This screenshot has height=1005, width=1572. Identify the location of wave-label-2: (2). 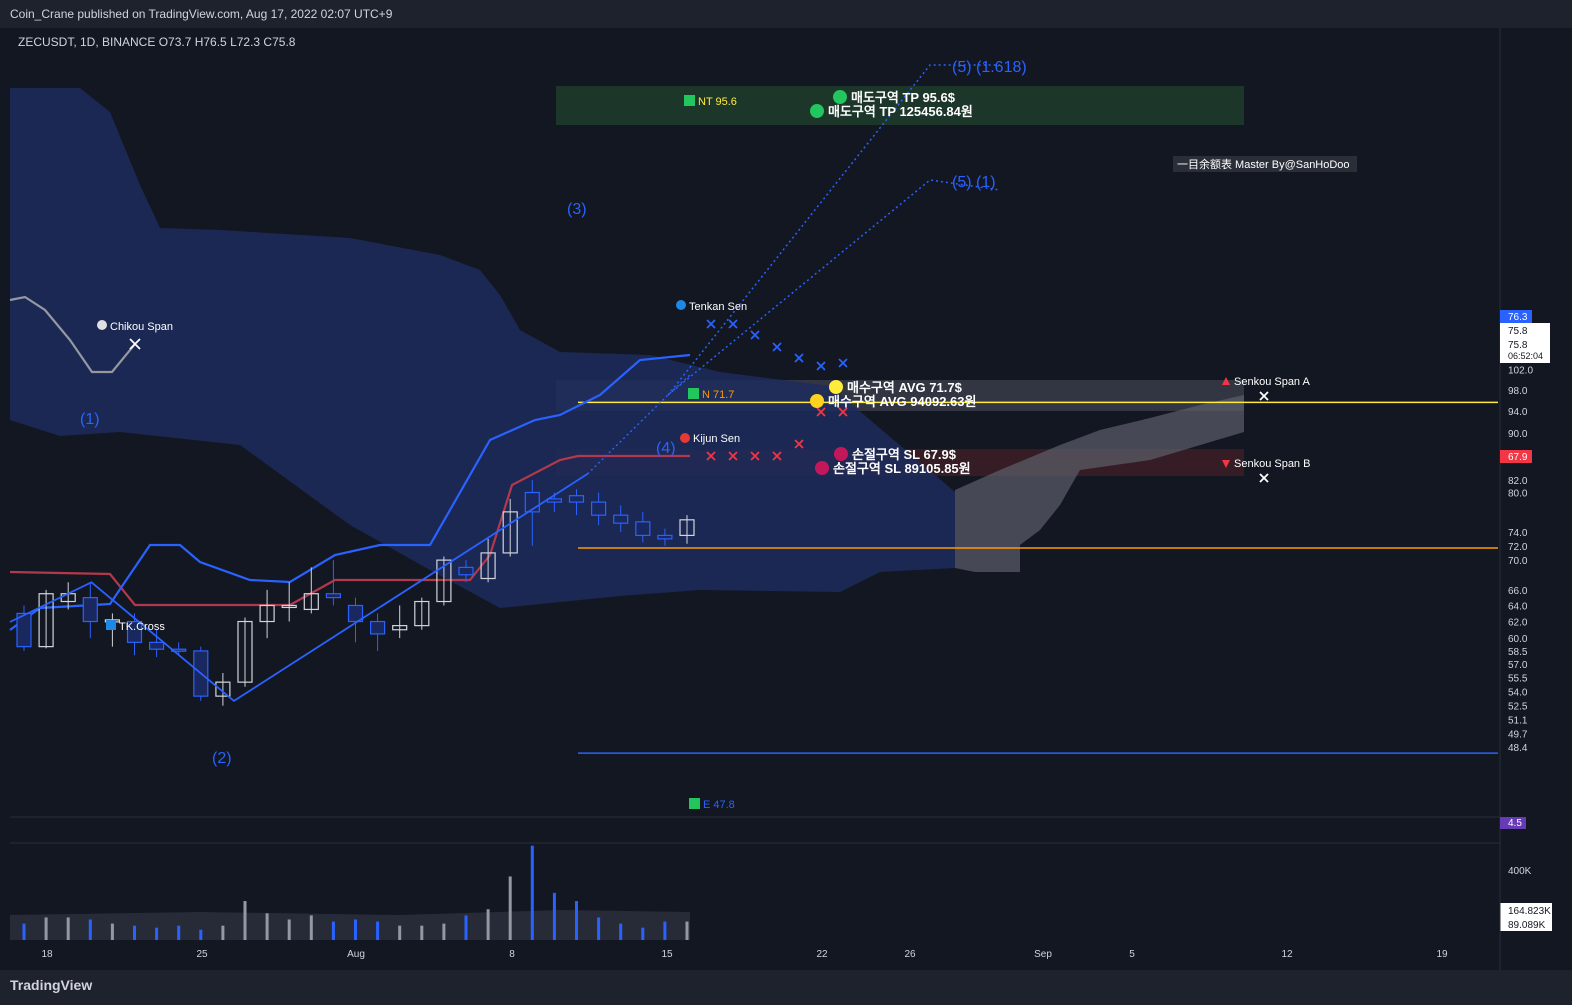
(222, 758).